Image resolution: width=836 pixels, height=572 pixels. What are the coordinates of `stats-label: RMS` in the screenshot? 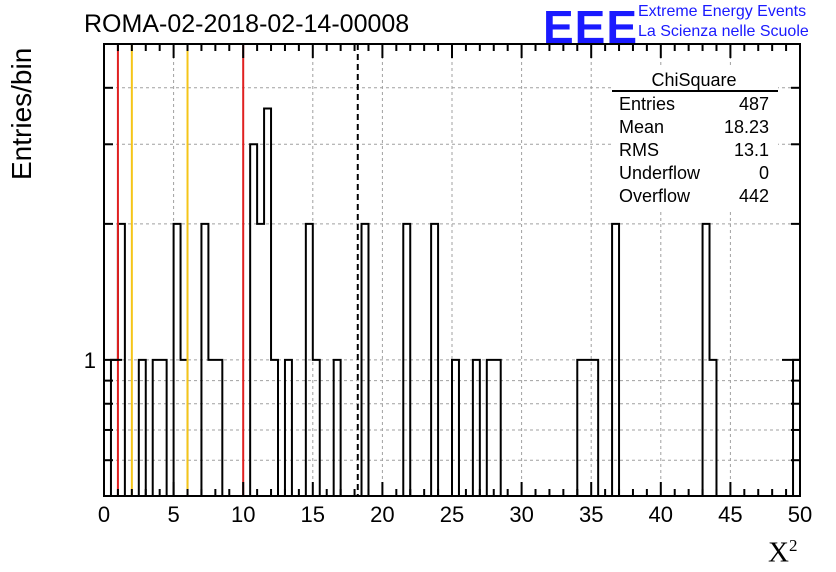 It's located at (639, 150).